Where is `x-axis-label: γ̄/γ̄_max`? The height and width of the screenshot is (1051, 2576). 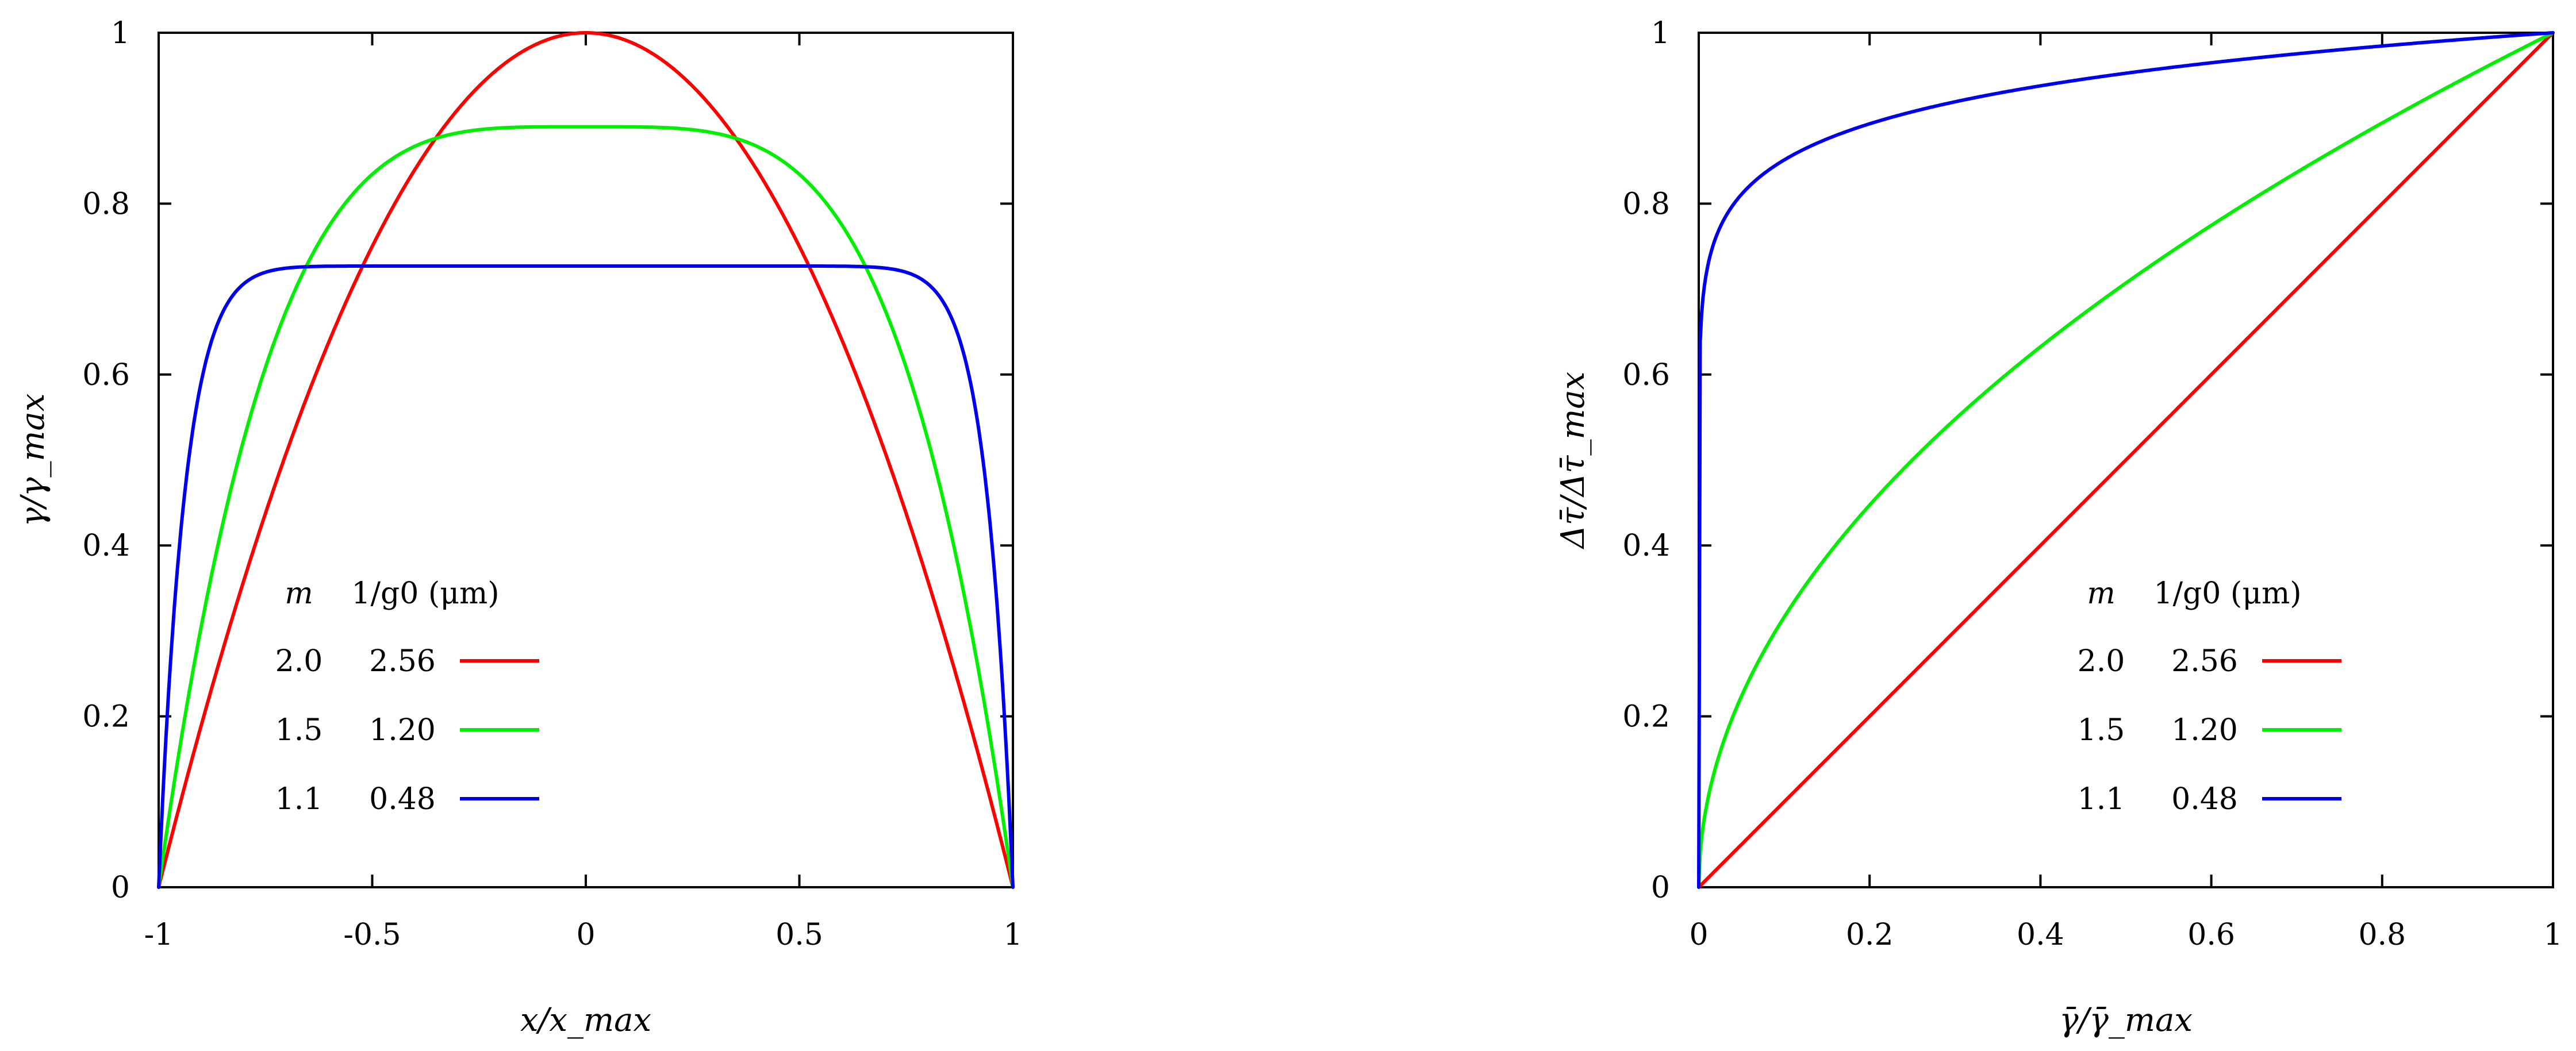
x-axis-label: γ̄/γ̄_max is located at coordinates (2126, 1020).